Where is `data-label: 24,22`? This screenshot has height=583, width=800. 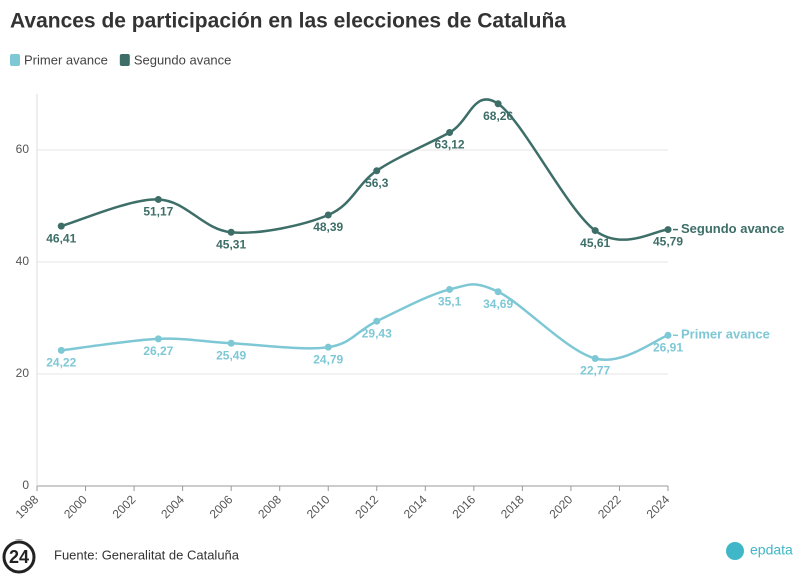
data-label: 24,22 is located at coordinates (61, 363).